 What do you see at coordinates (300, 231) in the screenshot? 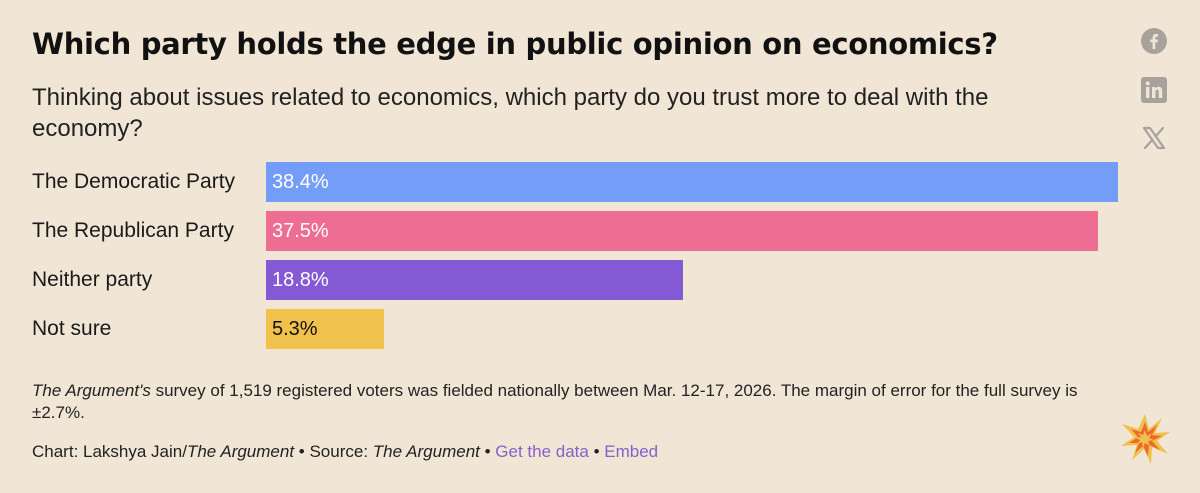
I see `value-label: 37.5%` at bounding box center [300, 231].